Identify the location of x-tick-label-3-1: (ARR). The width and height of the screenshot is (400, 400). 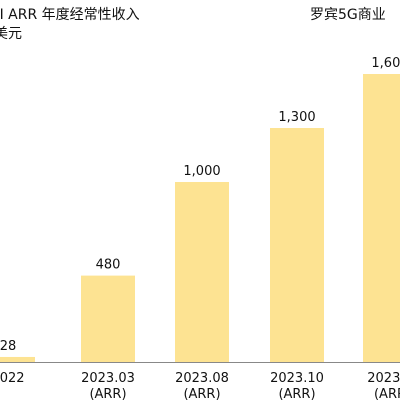
(296, 393).